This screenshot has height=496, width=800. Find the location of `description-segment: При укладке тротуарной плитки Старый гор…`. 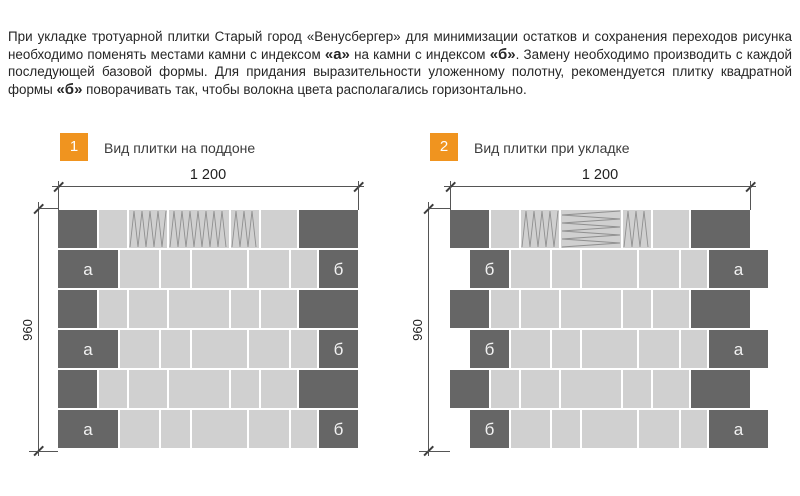

description-segment: При укладке тротуарной плитки Старый гор… is located at coordinates (400, 45).